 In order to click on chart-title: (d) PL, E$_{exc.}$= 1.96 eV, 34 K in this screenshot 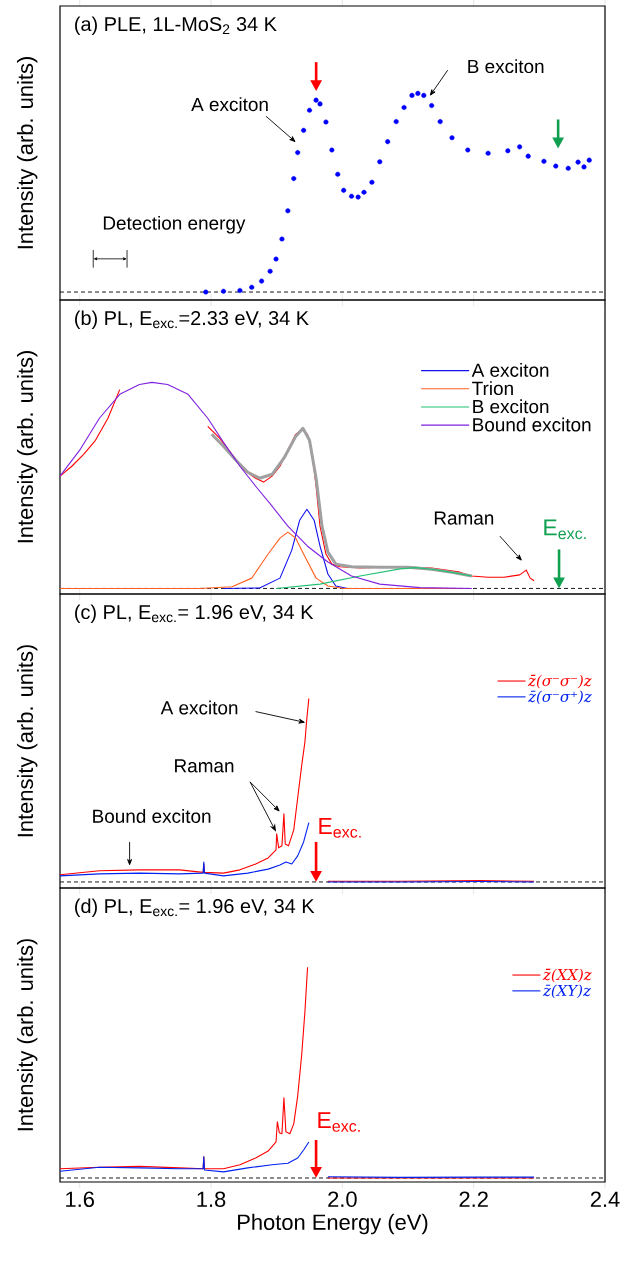, I will do `click(195, 908)`.